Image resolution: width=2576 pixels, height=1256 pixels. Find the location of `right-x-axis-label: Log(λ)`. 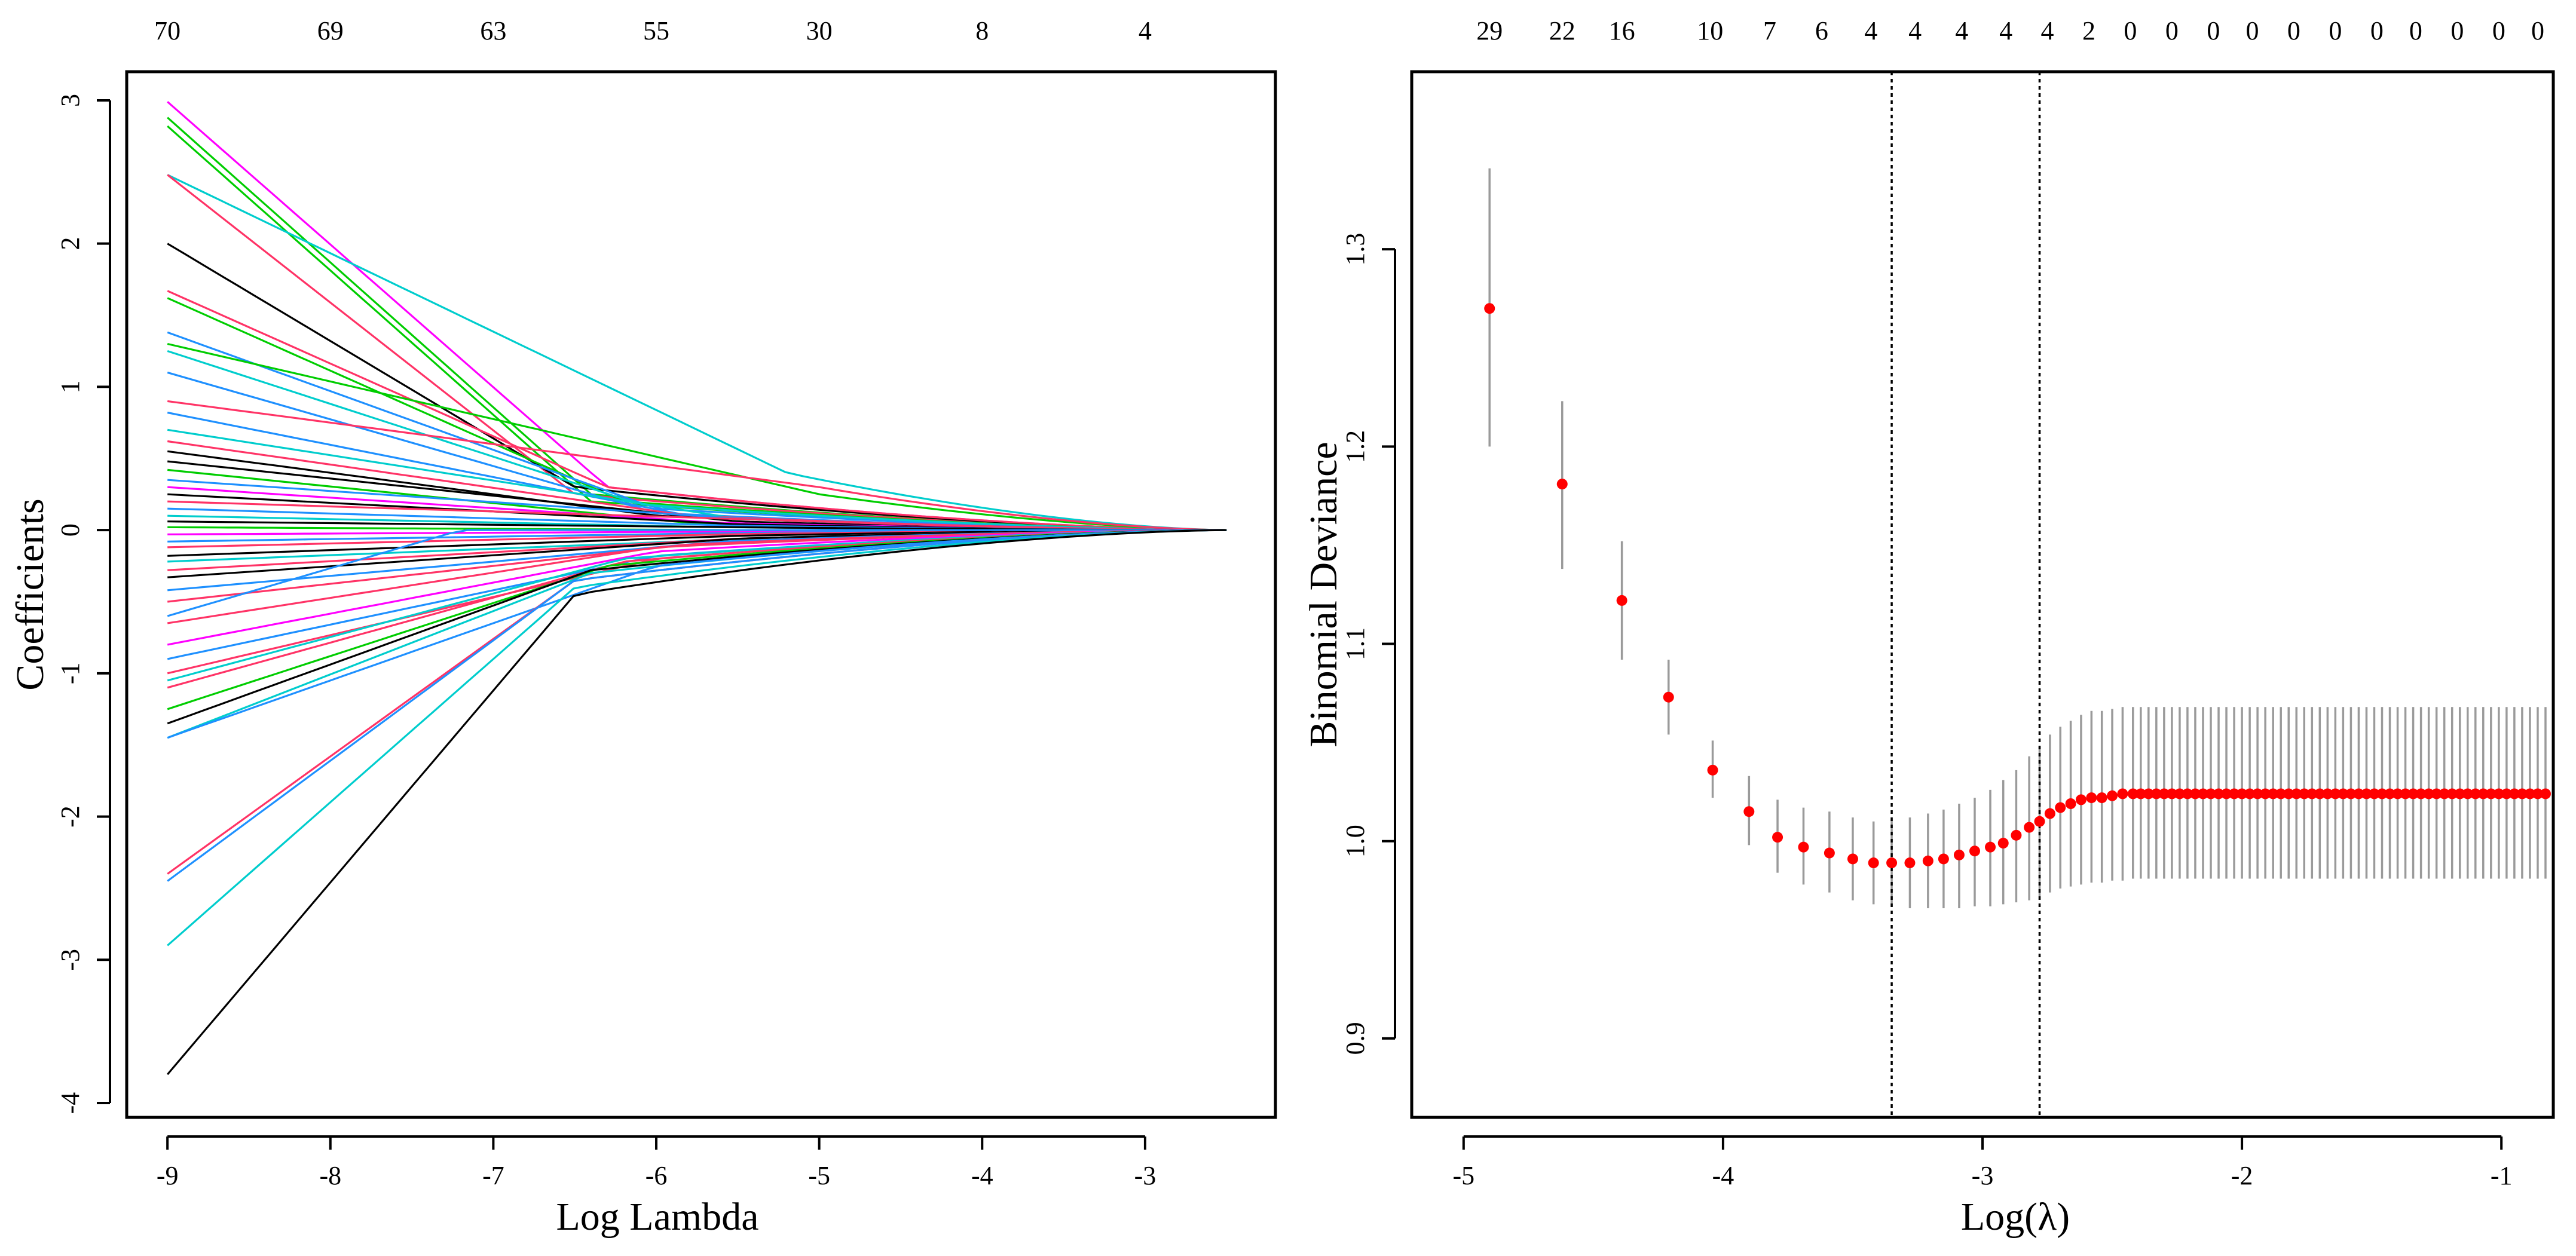

right-x-axis-label: Log(λ) is located at coordinates (2015, 1217).